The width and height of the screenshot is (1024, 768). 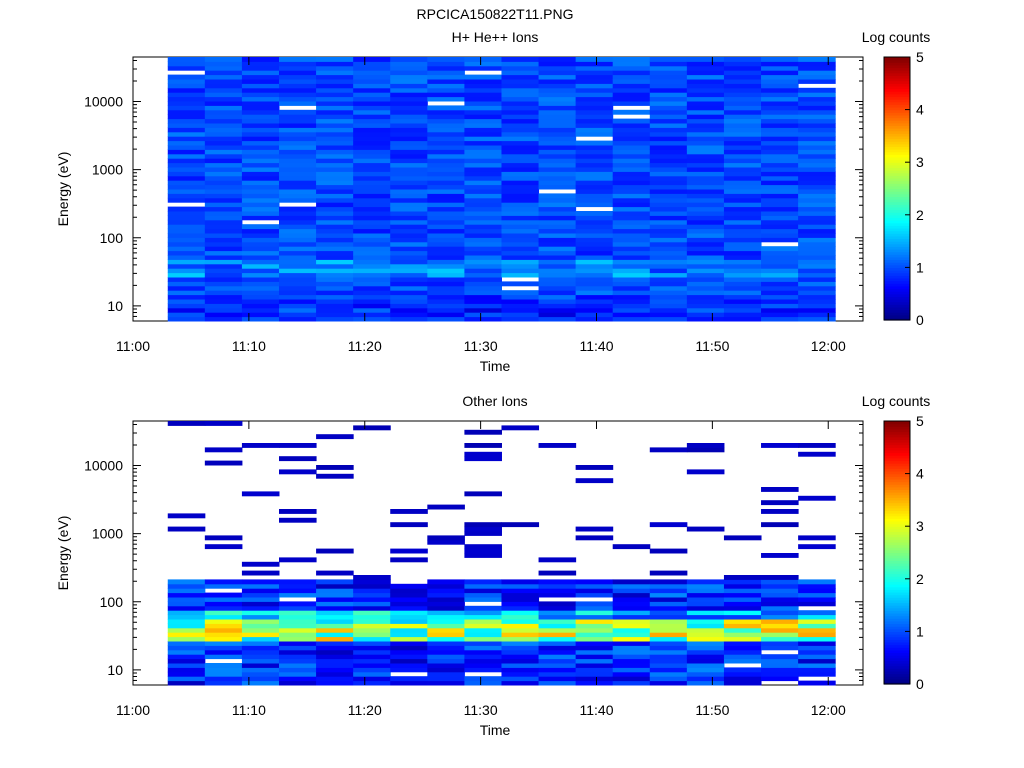 What do you see at coordinates (596, 346) in the screenshot?
I see `x-tick-label: 11:40` at bounding box center [596, 346].